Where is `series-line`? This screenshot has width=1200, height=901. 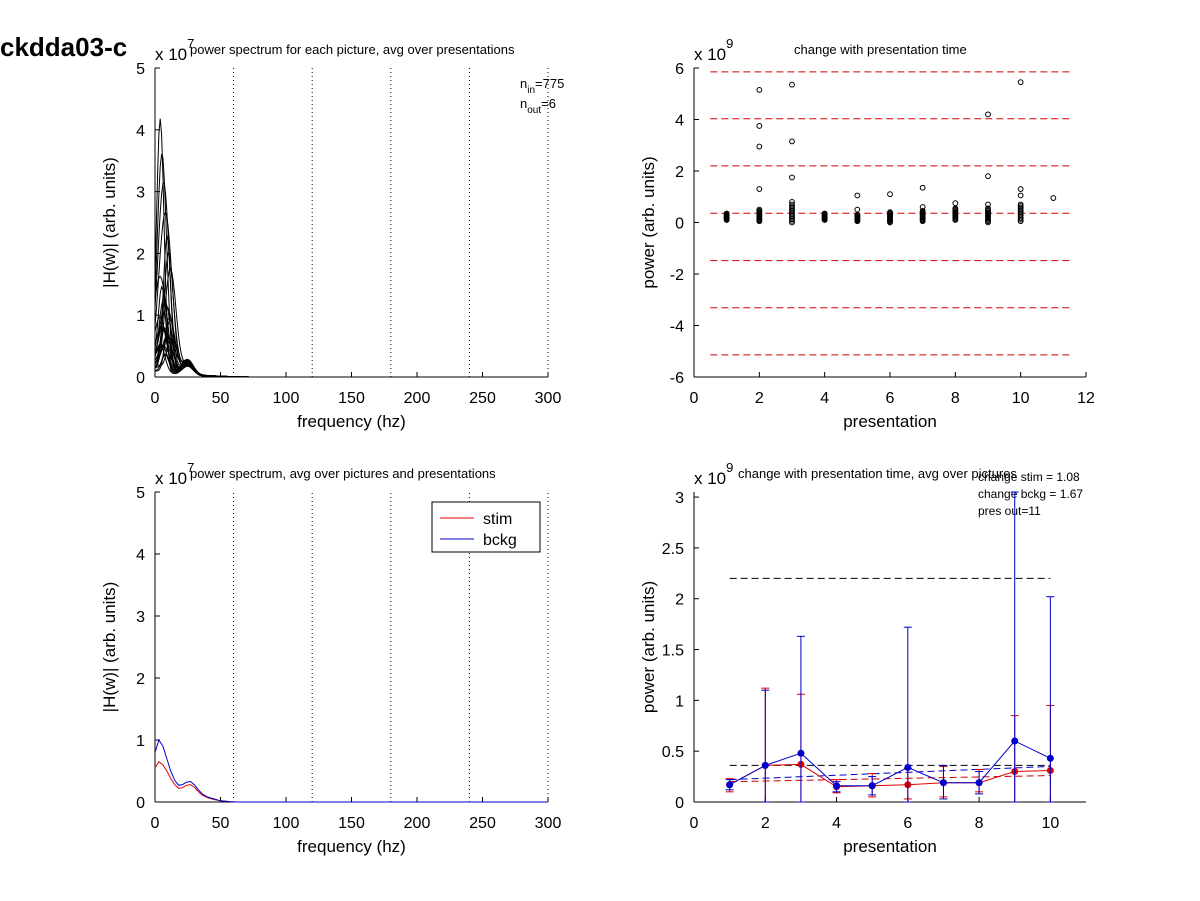
series-line is located at coordinates (890, 763).